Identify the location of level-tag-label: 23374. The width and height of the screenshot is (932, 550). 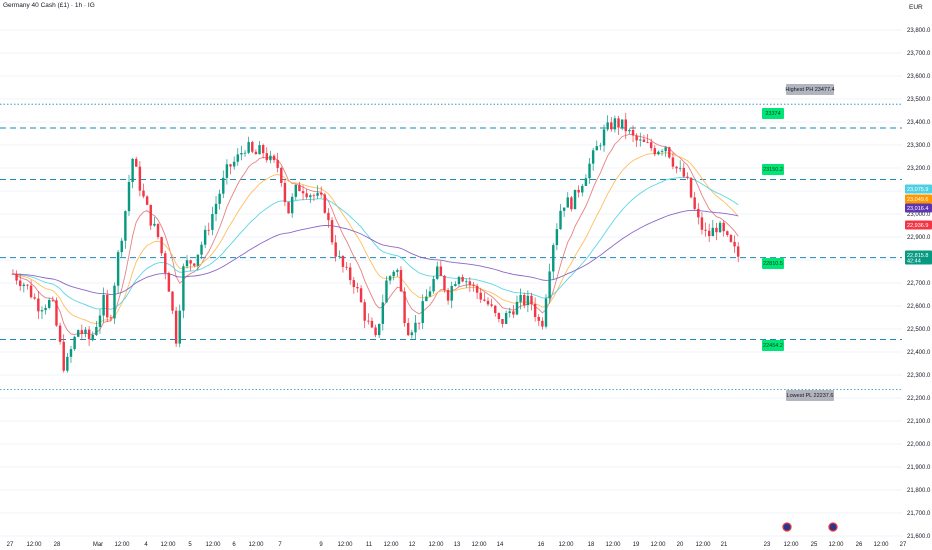
(772, 114).